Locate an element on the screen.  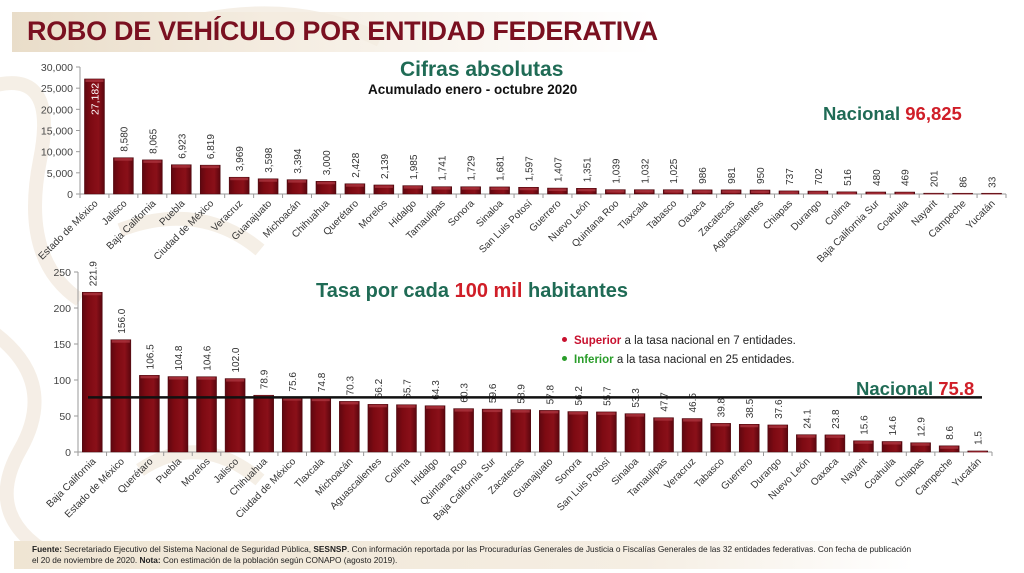
data-label: 986 is located at coordinates (703, 175).